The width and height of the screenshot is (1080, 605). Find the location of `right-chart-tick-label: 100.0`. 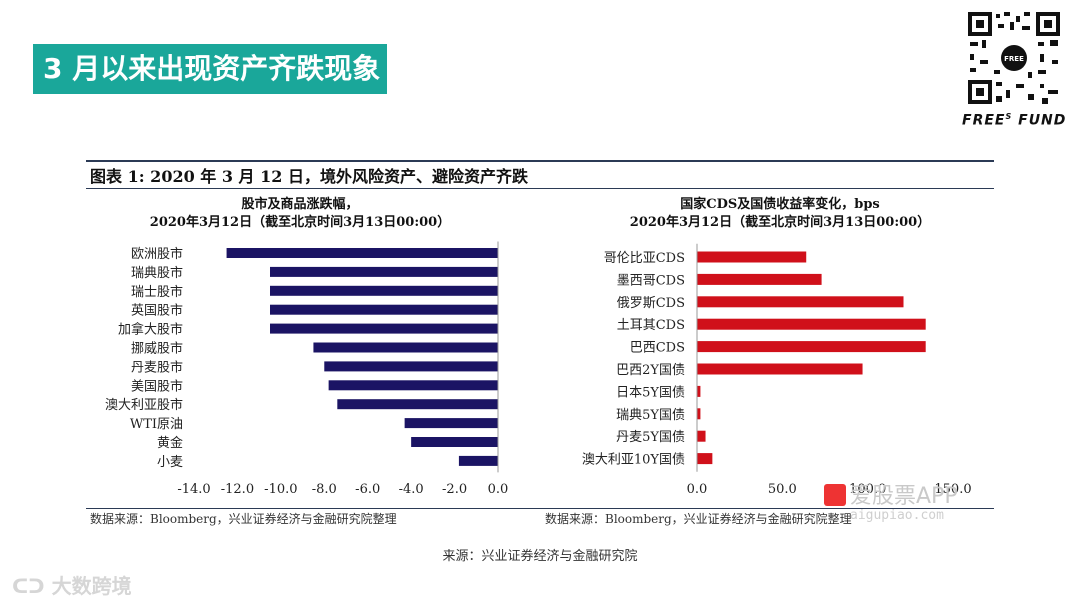

right-chart-tick-label: 100.0 is located at coordinates (867, 489).